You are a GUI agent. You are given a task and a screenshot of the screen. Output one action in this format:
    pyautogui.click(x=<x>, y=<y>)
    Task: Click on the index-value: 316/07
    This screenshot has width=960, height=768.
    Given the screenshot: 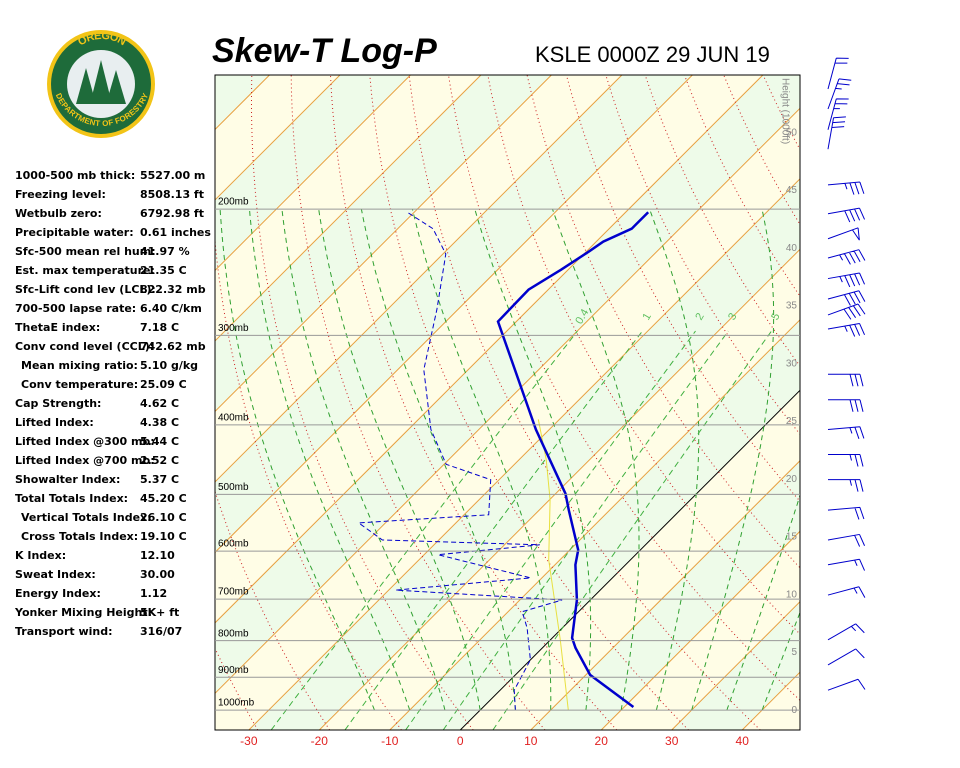 What is the action you would take?
    pyautogui.click(x=161, y=631)
    